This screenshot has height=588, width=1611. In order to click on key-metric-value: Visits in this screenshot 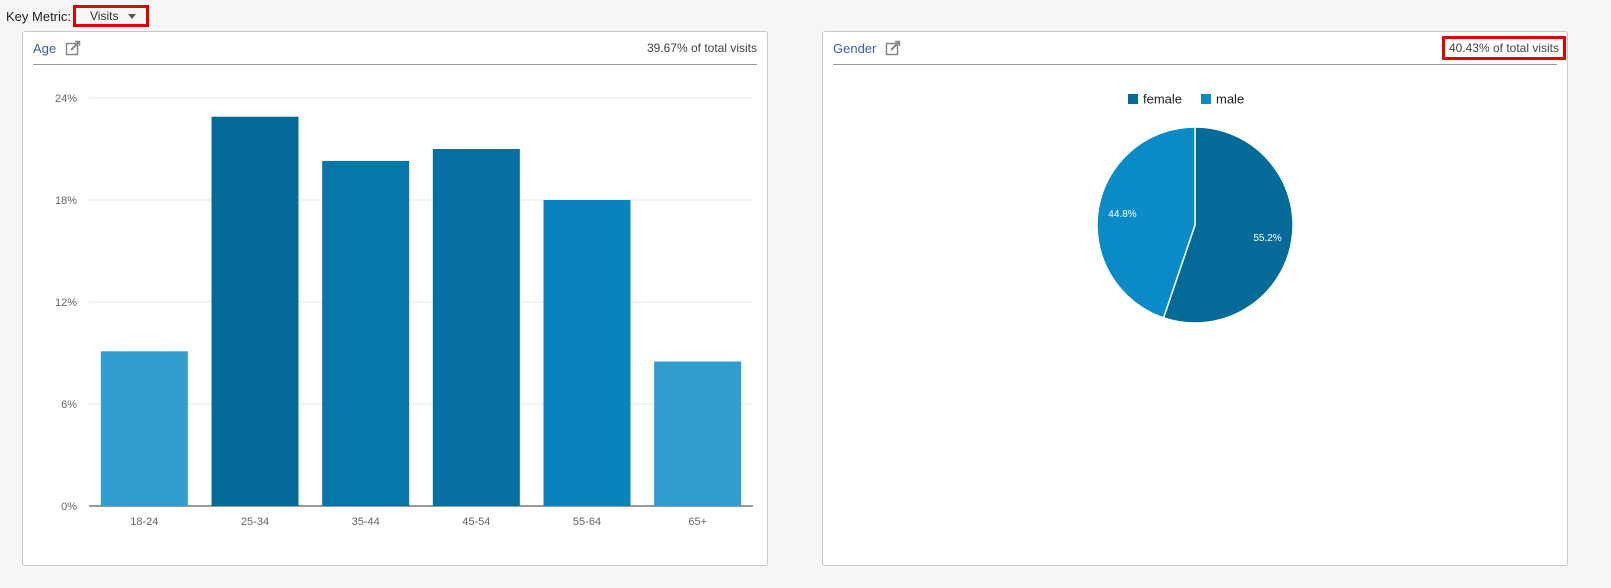, I will do `click(104, 16)`.